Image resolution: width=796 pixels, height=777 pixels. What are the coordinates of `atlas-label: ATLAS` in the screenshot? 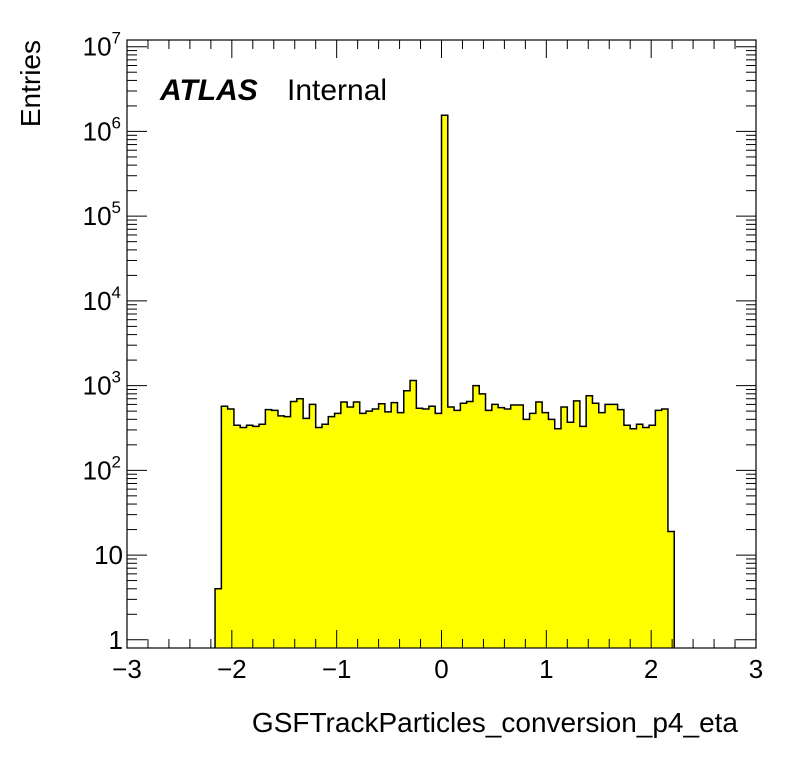 It's located at (208, 90).